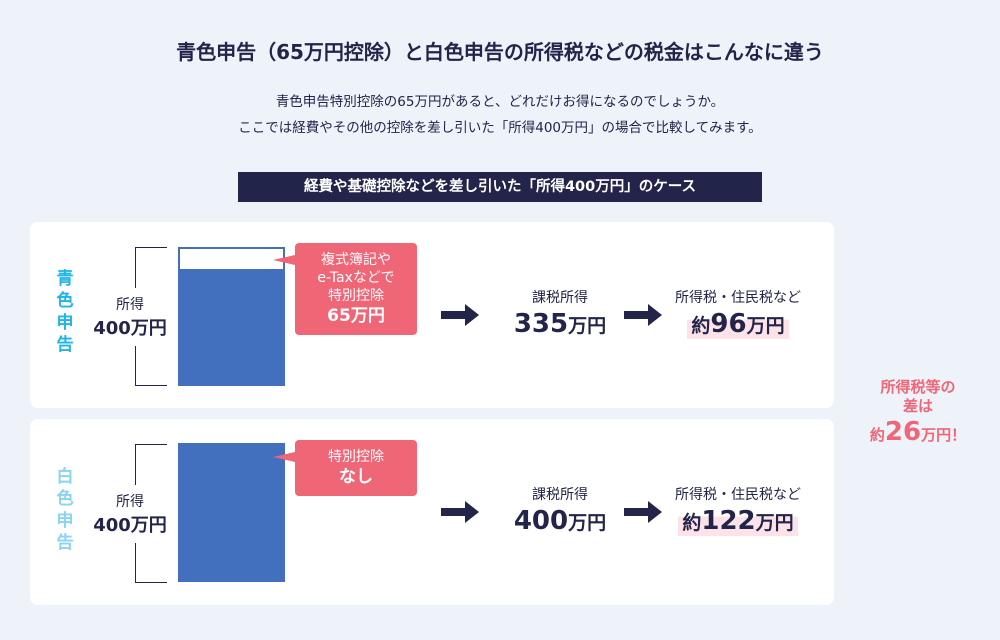  I want to click on aoiro-callout: 複式簿記や e-Taxなどで 特別控除 65万円, so click(345, 289).